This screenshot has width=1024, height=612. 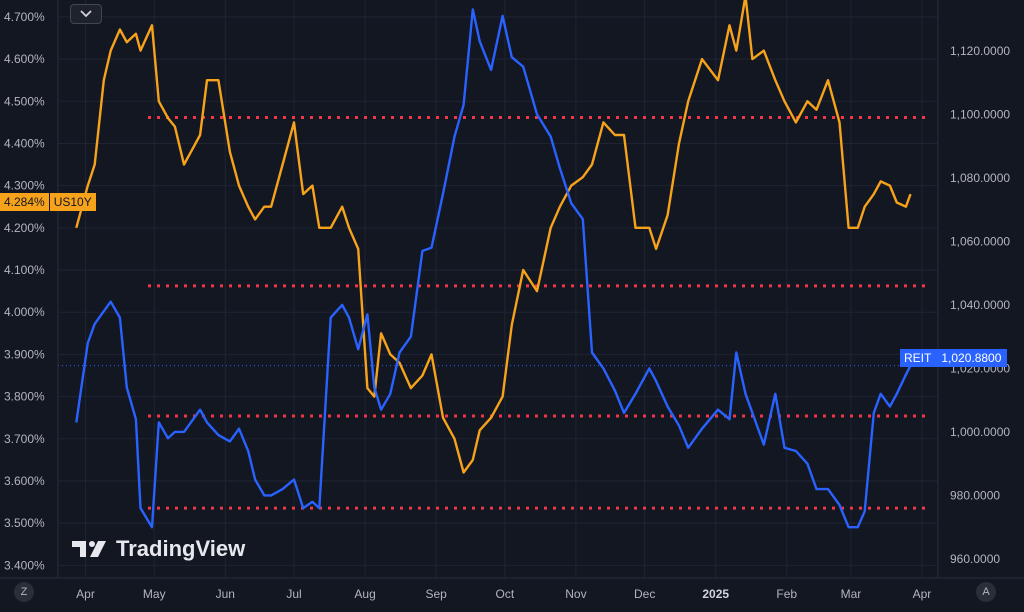 I want to click on left-axis-tick-label: 4.000%, so click(x=24, y=312).